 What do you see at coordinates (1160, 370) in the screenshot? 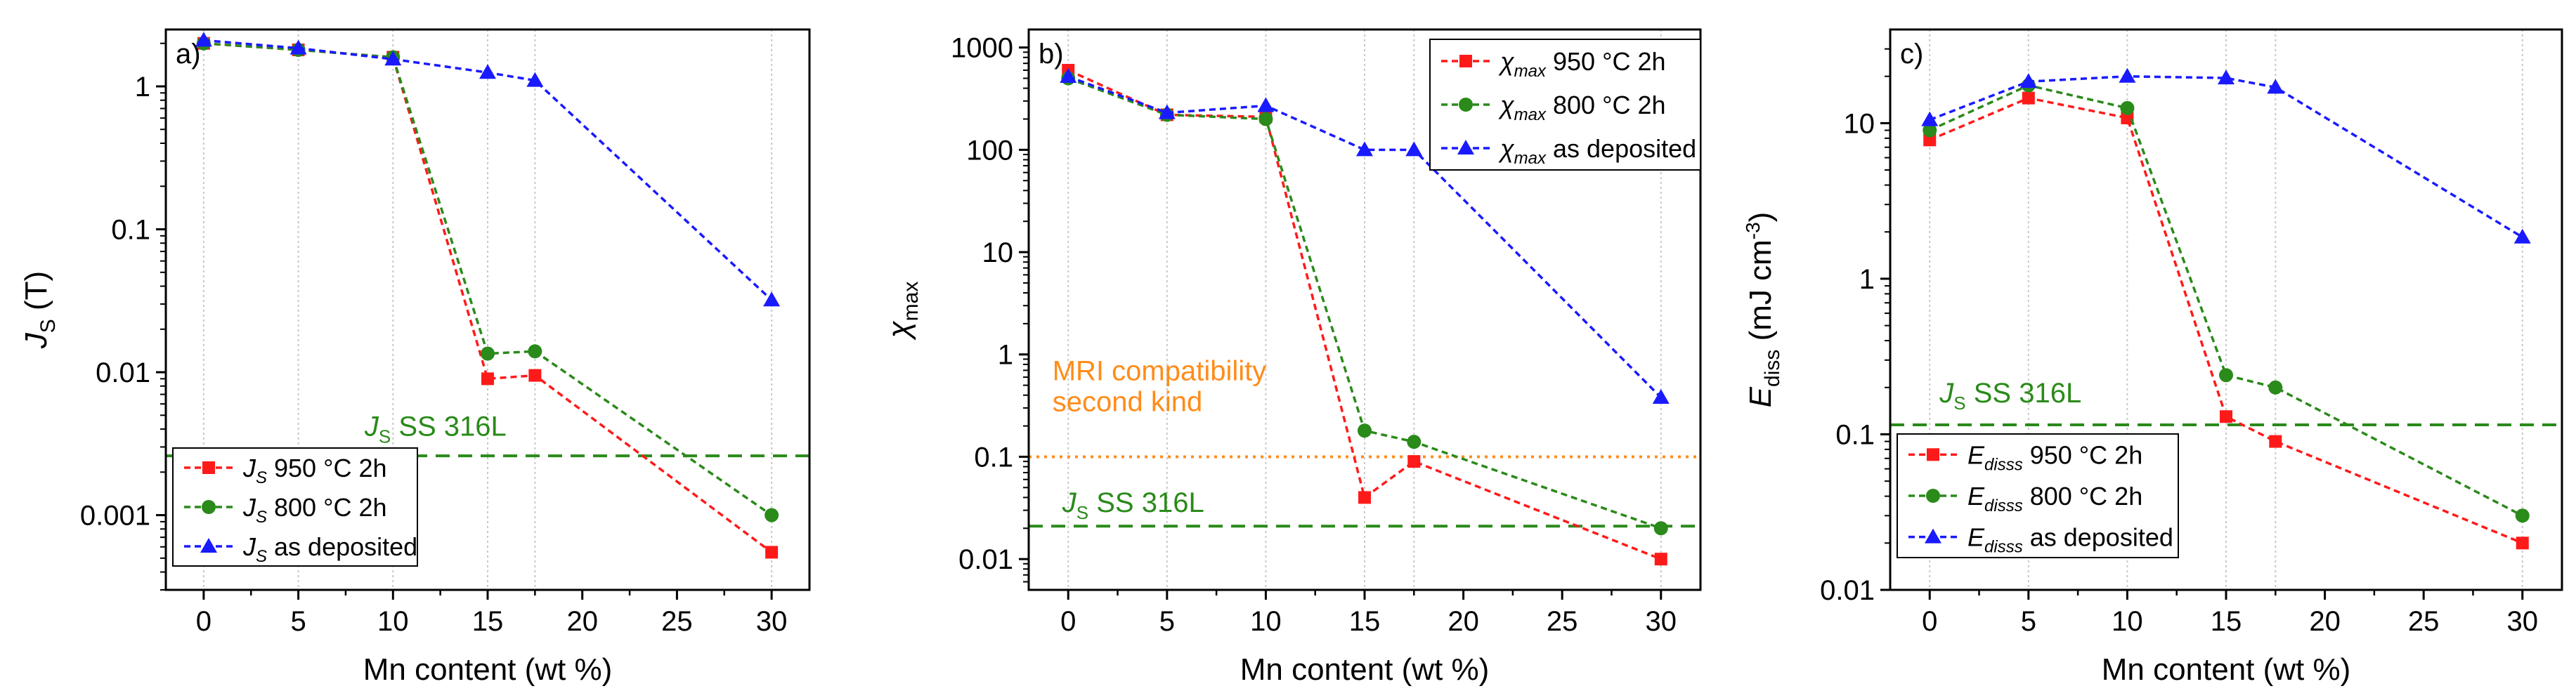
I see `reference-label-line: MRI compatibility` at bounding box center [1160, 370].